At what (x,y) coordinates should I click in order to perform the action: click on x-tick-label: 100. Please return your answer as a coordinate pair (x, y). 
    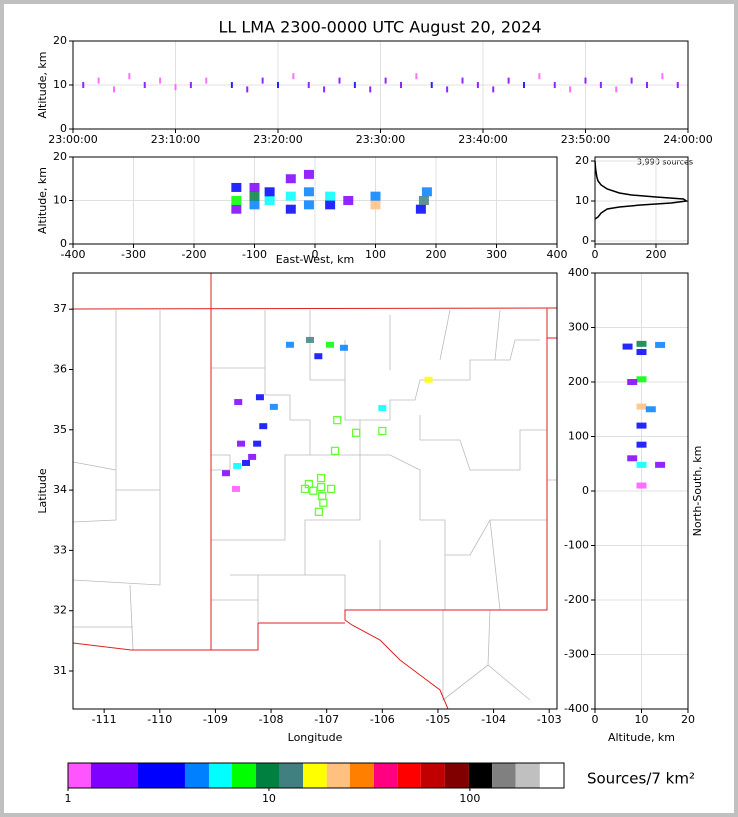
    Looking at the image, I should click on (375, 254).